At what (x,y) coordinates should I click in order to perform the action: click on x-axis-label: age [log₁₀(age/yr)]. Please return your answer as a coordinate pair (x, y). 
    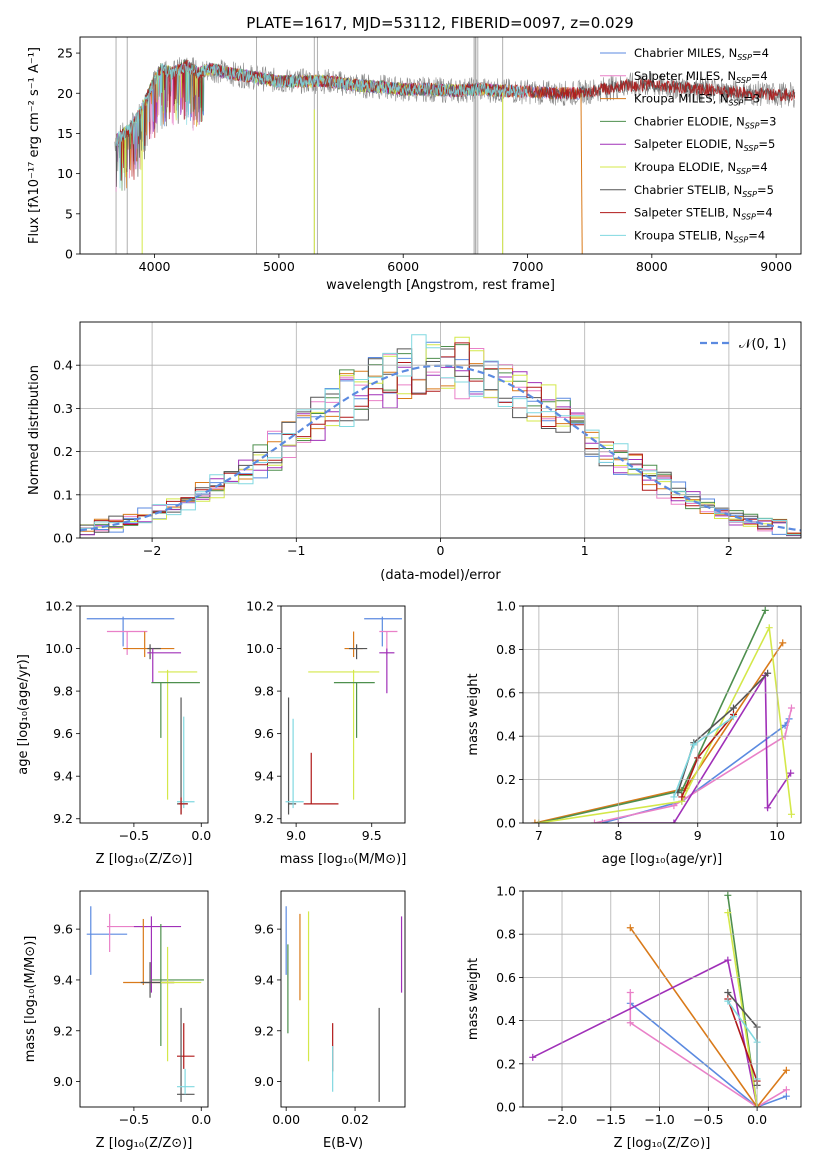
    Looking at the image, I should click on (662, 859).